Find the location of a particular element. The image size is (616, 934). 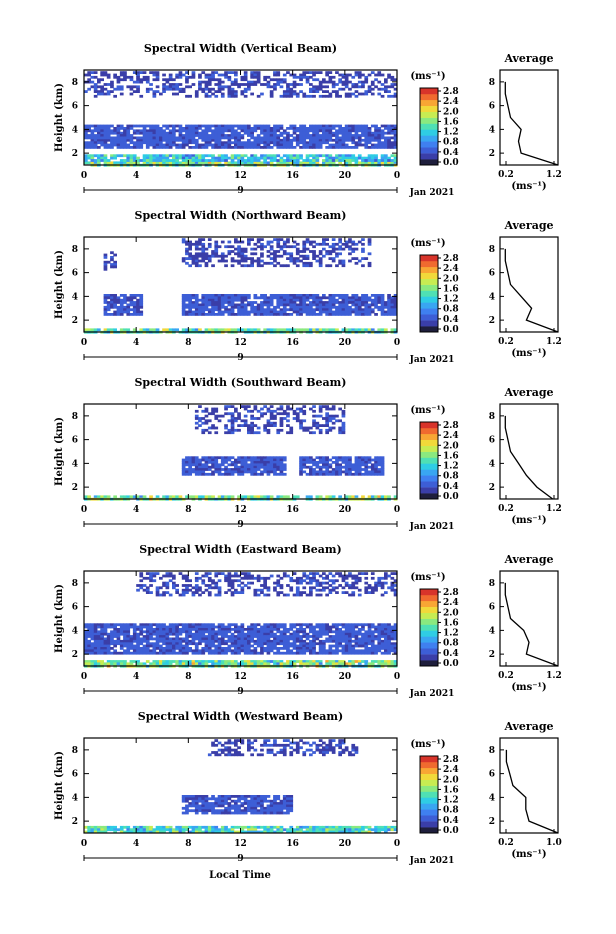

colorbar-unit: (ms⁻¹) is located at coordinates (427, 243).